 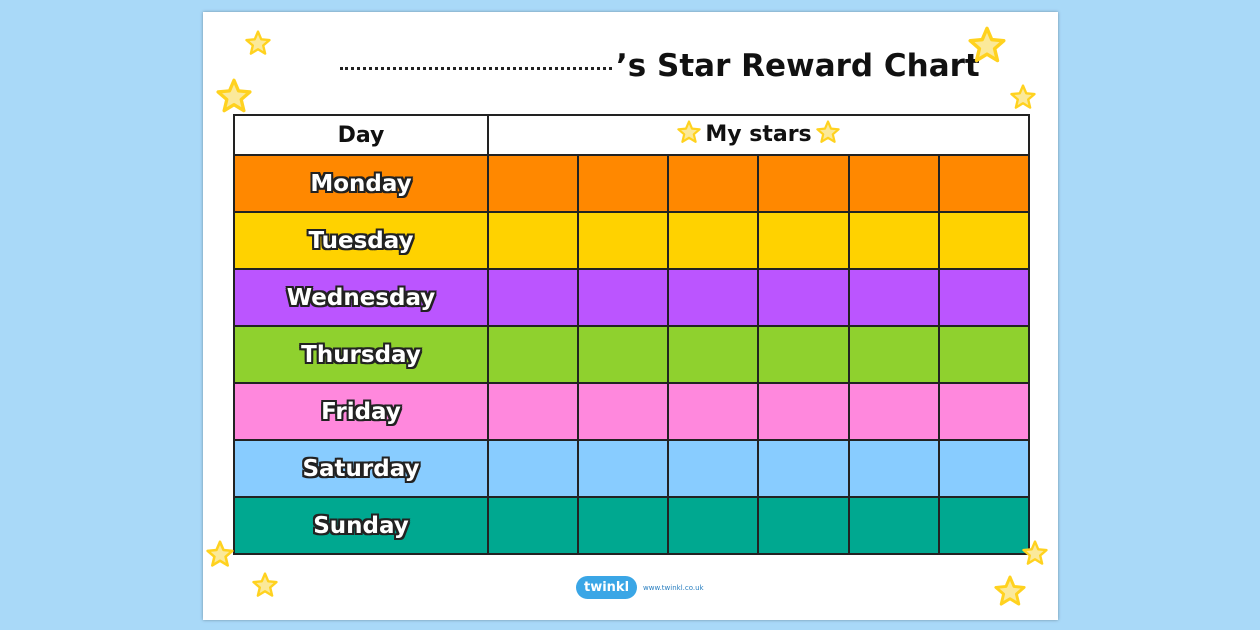 What do you see at coordinates (673, 587) in the screenshot?
I see `footer-url: www.twinkl.co.uk` at bounding box center [673, 587].